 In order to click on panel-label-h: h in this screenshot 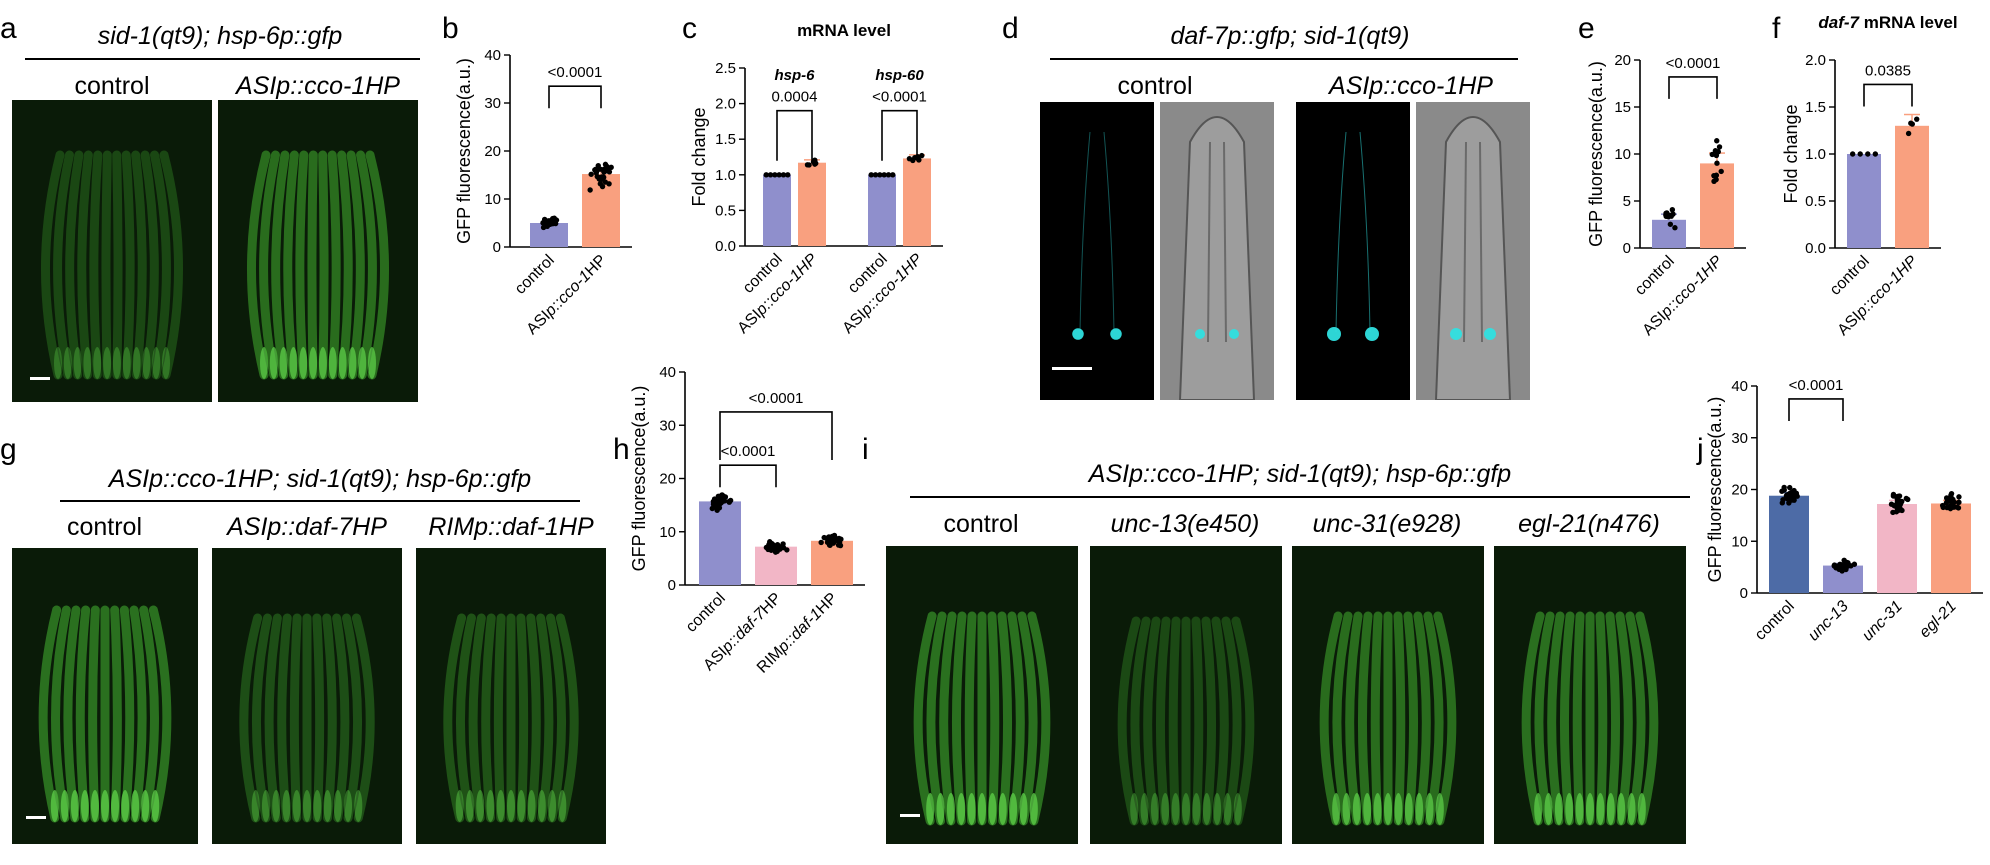, I will do `click(621, 449)`.